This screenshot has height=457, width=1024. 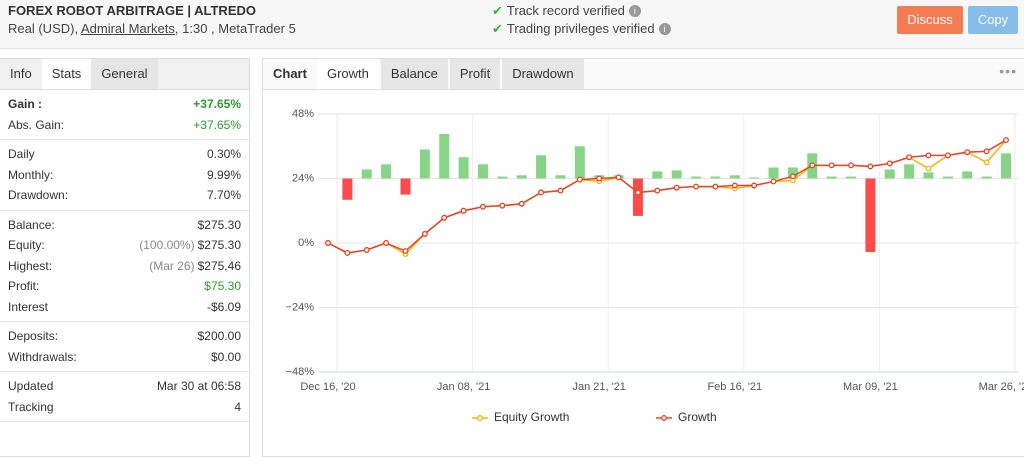 I want to click on stats-group: Deposits: $200.00 Withdrawals: $0.00, so click(x=124, y=347).